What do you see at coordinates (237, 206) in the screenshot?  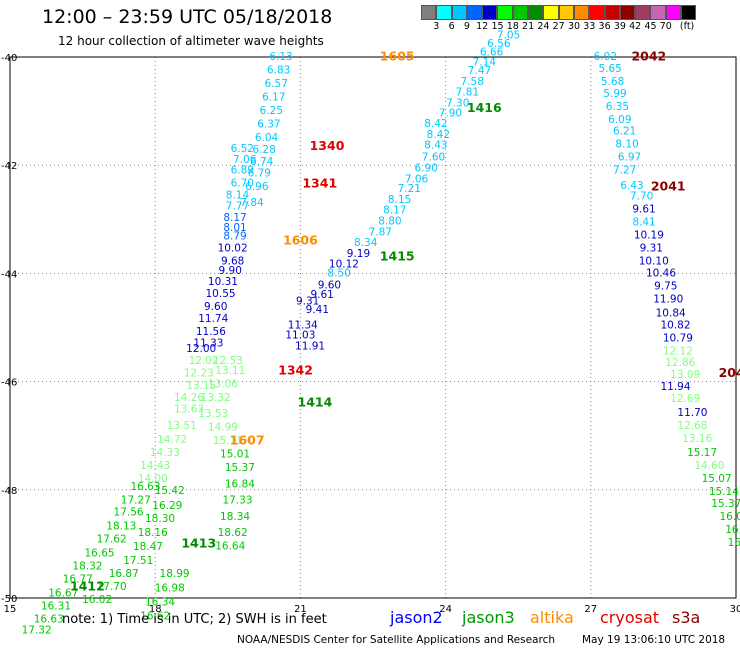 I see `wave-height-value: 7.77` at bounding box center [237, 206].